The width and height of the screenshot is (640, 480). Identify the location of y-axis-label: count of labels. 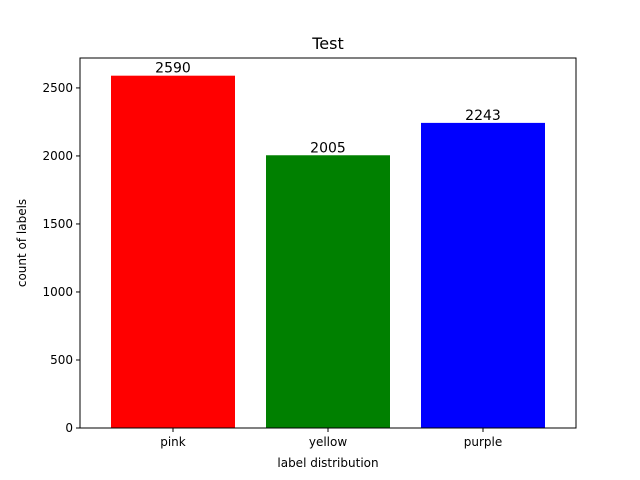
(22, 243).